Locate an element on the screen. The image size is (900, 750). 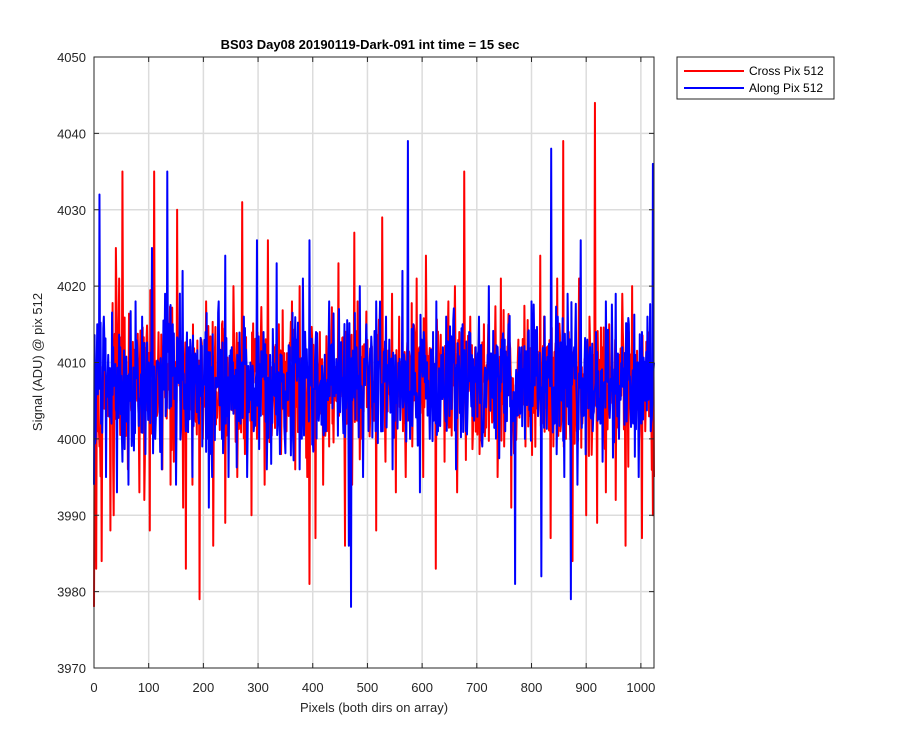
y-tick-label: 4040 is located at coordinates (71, 133).